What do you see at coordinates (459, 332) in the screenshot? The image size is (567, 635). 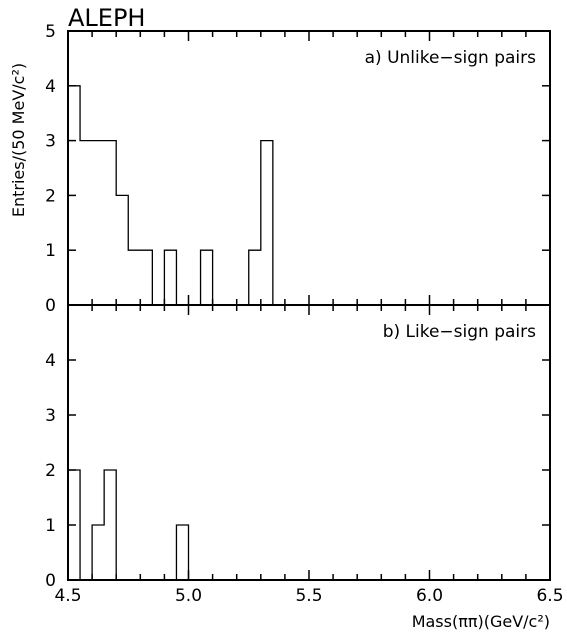 I see `panel-b-label: b) Like−sign pairs` at bounding box center [459, 332].